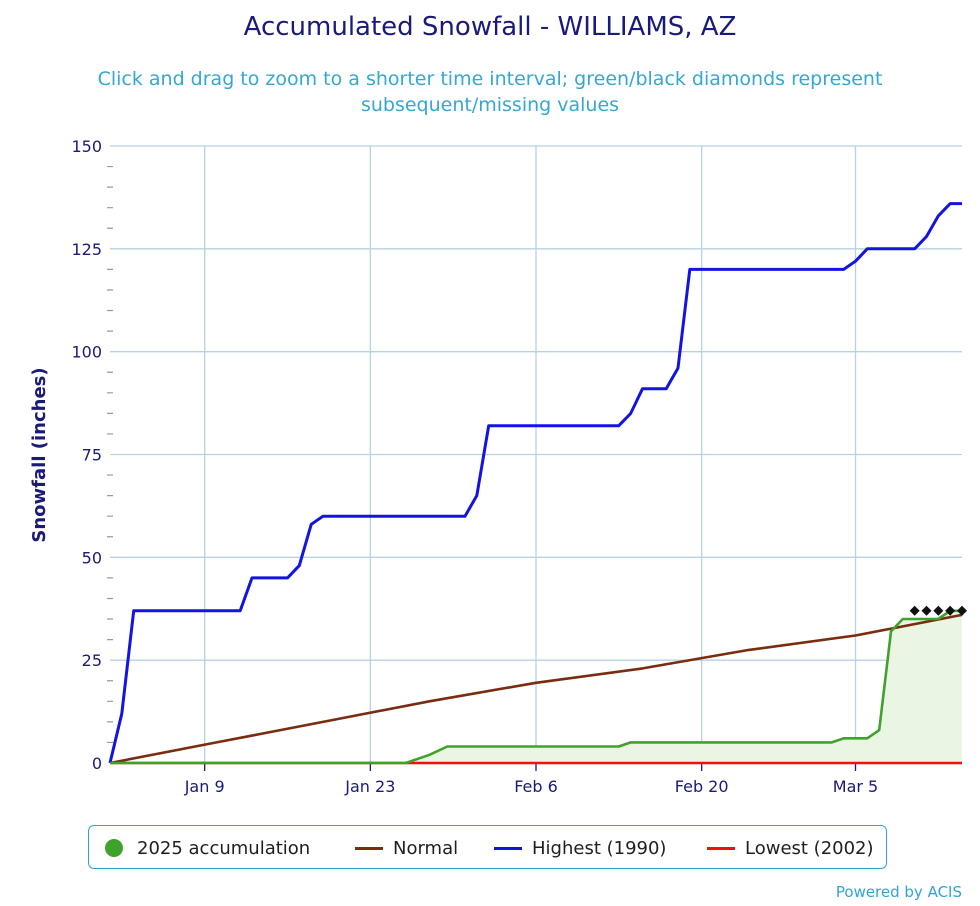  I want to click on y-tick-label: 100, so click(86, 352).